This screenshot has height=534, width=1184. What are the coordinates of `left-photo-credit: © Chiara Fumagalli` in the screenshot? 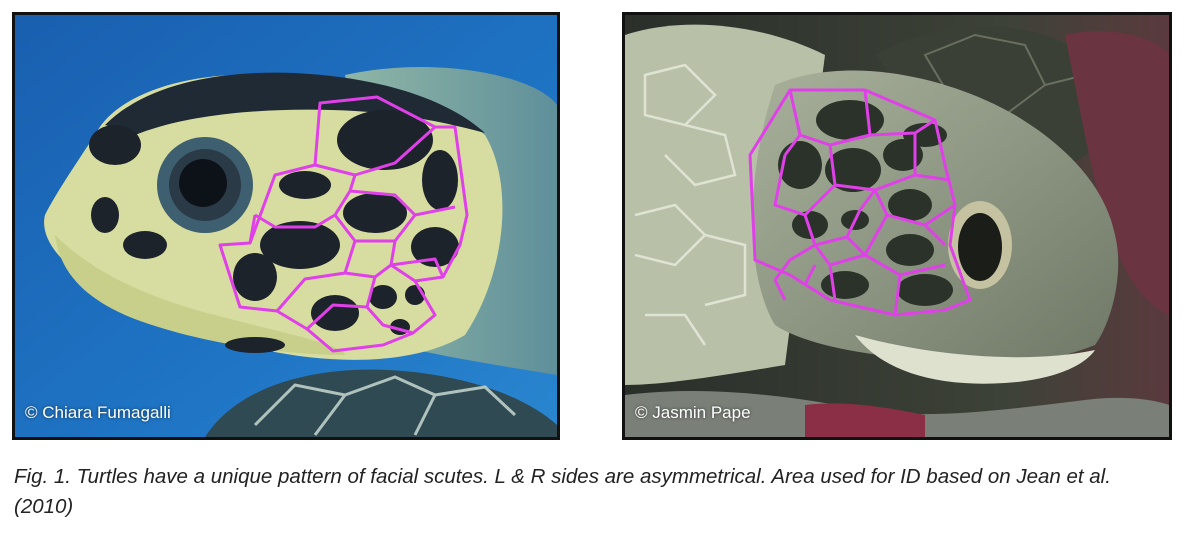 It's located at (98, 412).